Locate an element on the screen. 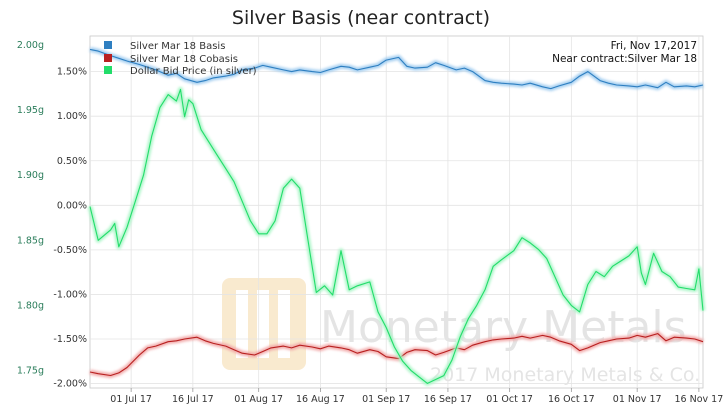 Image resolution: width=723 pixels, height=413 pixels. watermark-copyright: 2017 Monetary Metals & Co. is located at coordinates (565, 375).